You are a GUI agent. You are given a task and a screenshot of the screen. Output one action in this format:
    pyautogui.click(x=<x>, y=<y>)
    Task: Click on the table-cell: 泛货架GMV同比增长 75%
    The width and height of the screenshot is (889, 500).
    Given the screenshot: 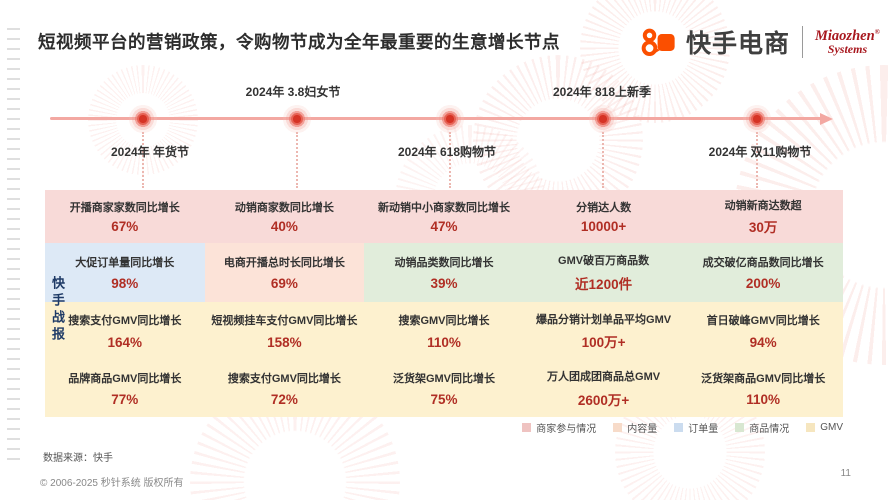 What is the action you would take?
    pyautogui.click(x=444, y=388)
    